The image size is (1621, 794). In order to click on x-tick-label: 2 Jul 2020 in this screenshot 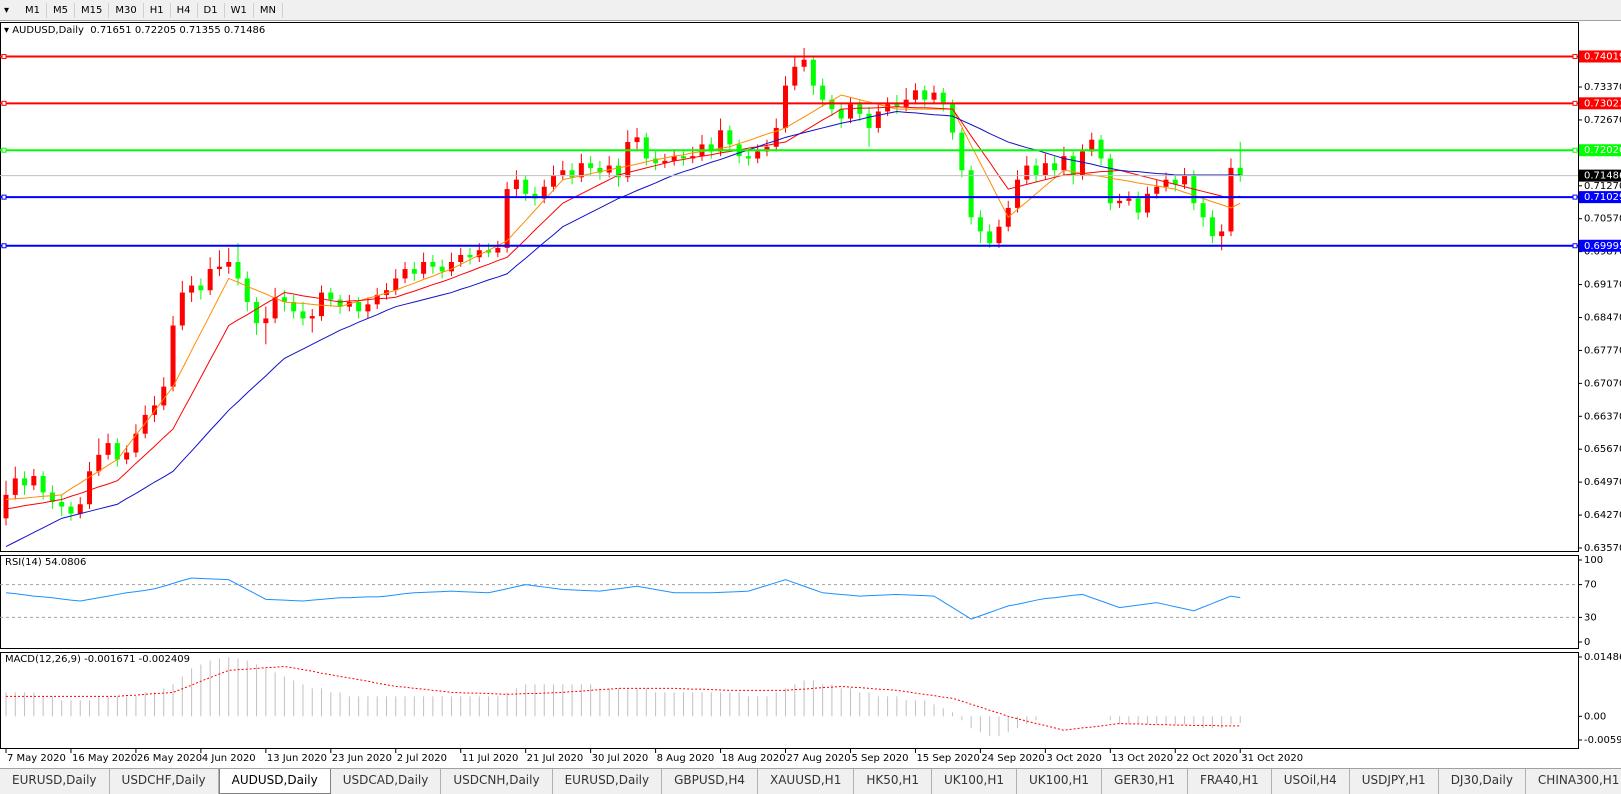, I will do `click(422, 758)`.